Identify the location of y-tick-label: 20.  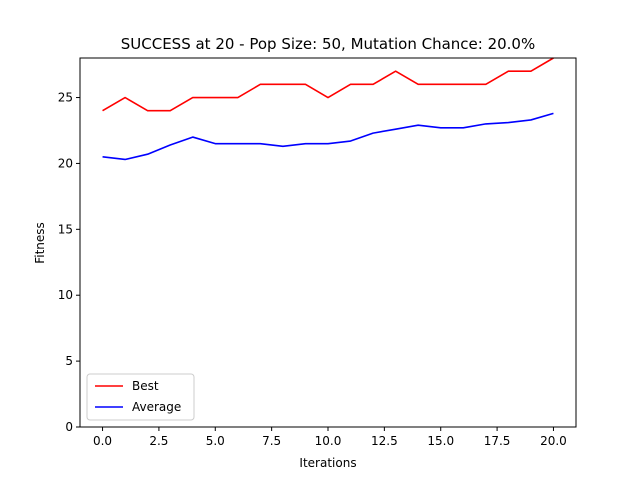
(65, 163).